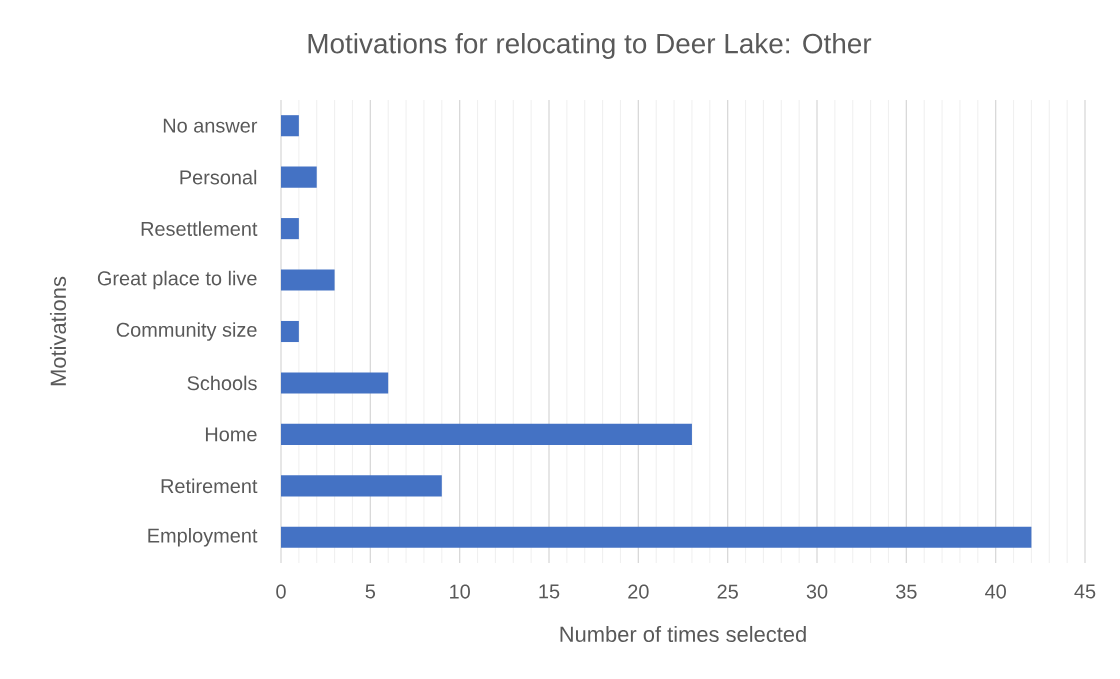 Image resolution: width=1120 pixels, height=679 pixels. I want to click on x-tick-label: 25, so click(727, 591).